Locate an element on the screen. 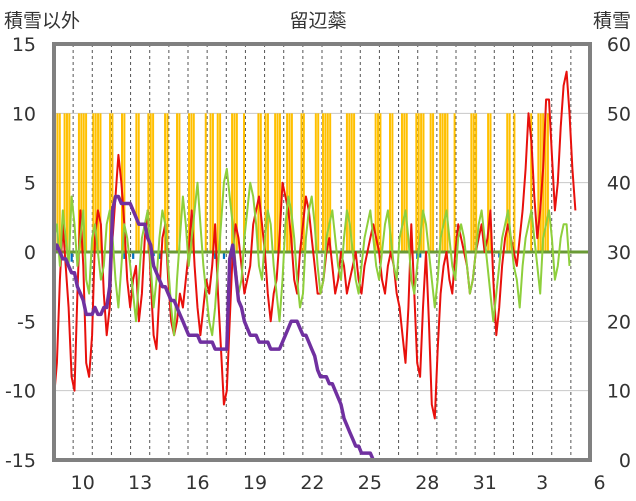 This screenshot has height=501, width=636. left-tick-label: 15 is located at coordinates (24, 45).